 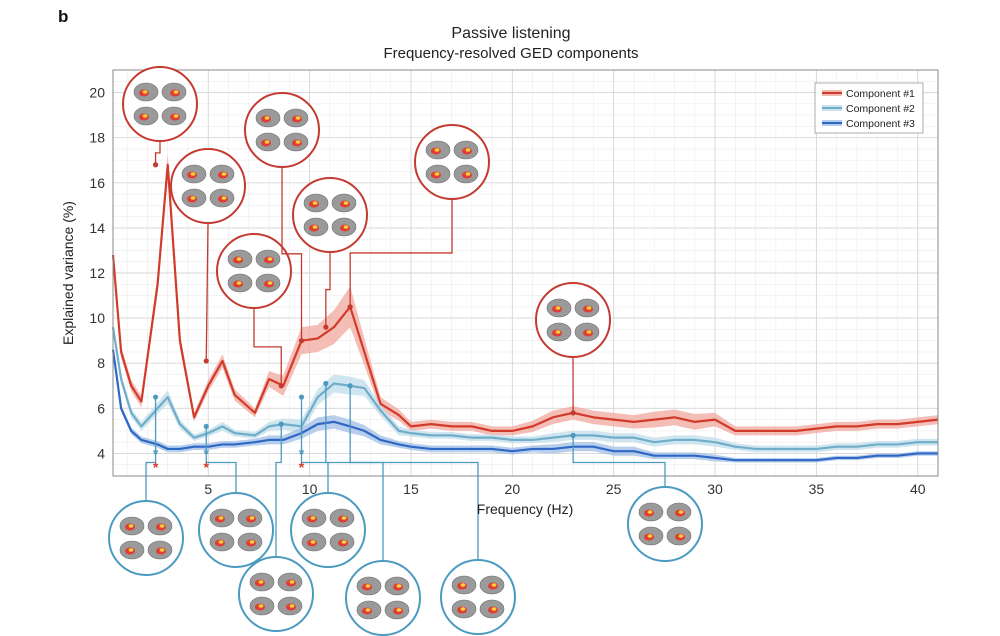 I want to click on y-tick-label: 16, so click(x=97, y=183).